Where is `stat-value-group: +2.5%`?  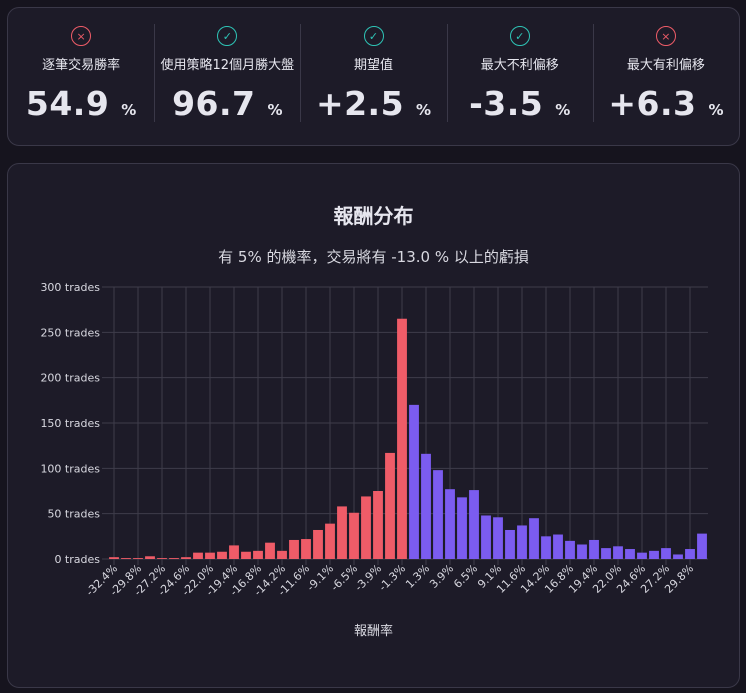 stat-value-group: +2.5% is located at coordinates (373, 103).